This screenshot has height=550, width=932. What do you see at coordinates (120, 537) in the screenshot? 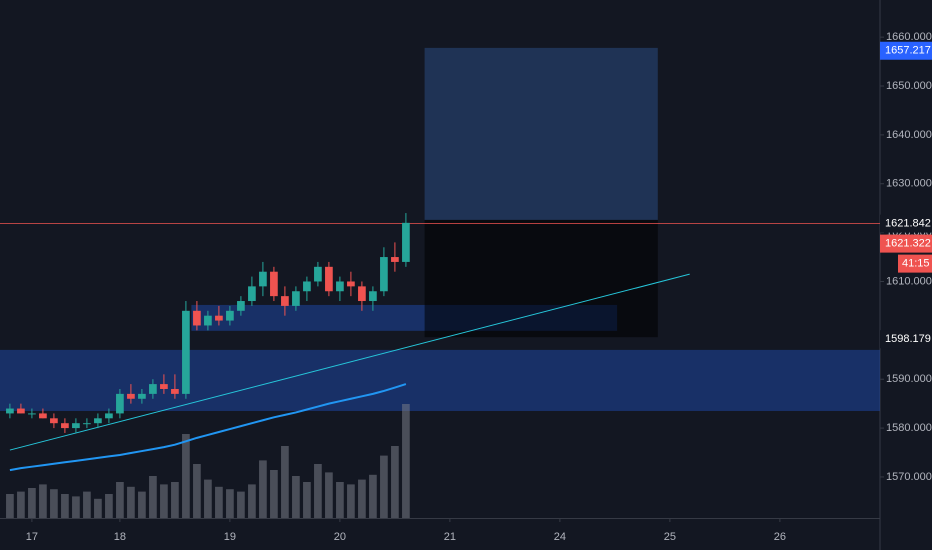
I see `x-tick-label: 18` at bounding box center [120, 537].